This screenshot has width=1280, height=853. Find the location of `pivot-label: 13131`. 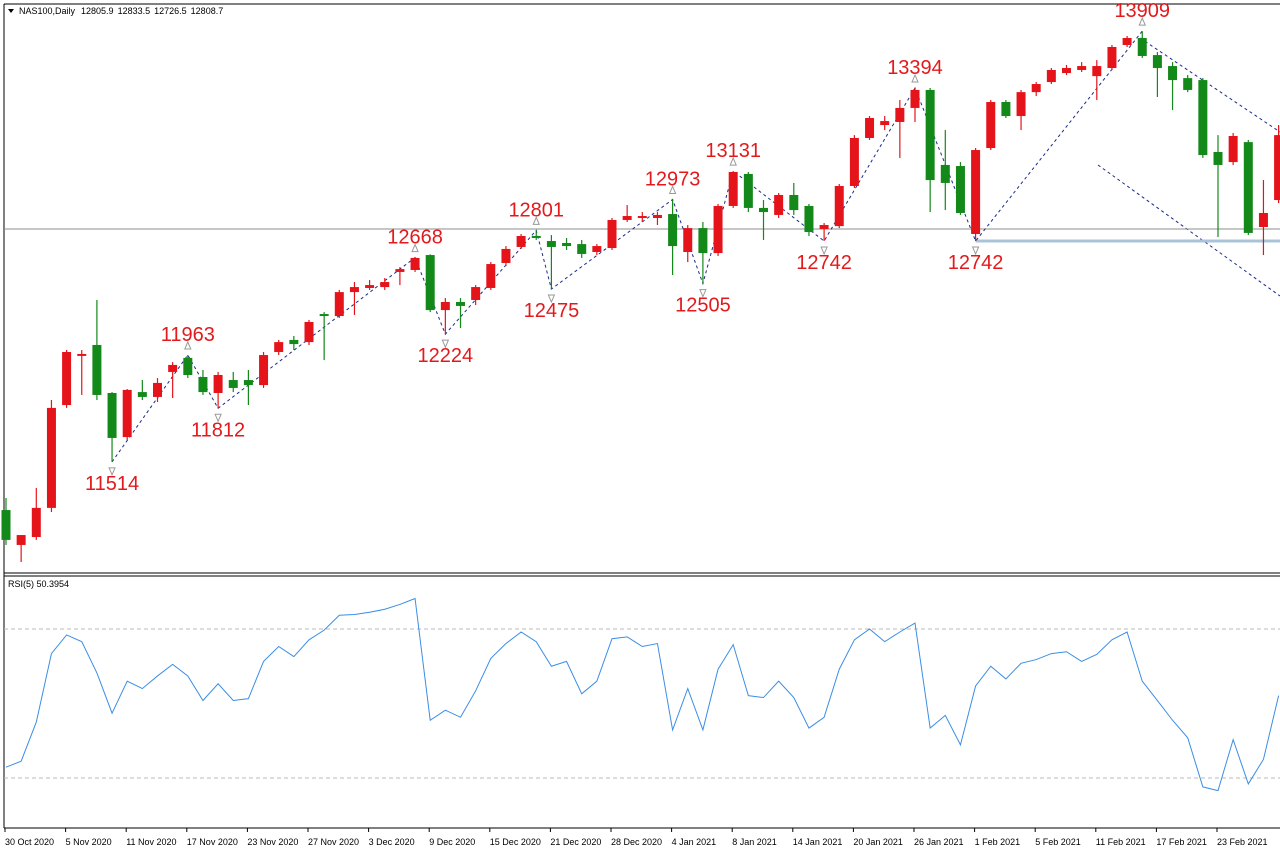

pivot-label: 13131 is located at coordinates (733, 151).